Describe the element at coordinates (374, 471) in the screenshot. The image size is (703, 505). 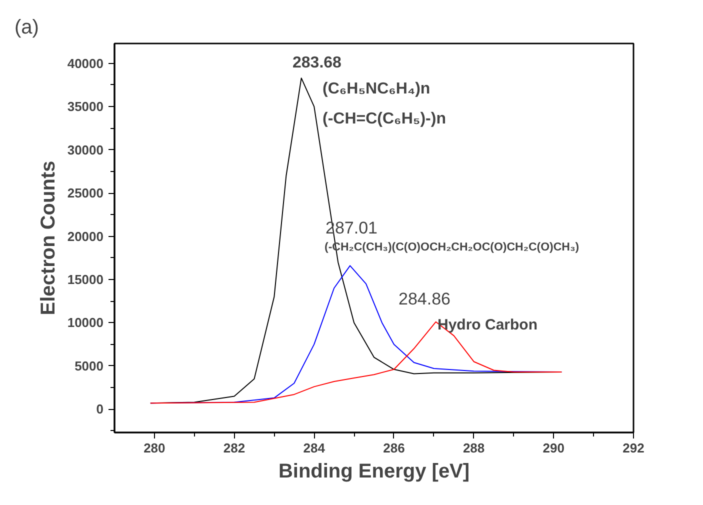
I see `x-axis-title: Binding Energy [eV]` at that location.